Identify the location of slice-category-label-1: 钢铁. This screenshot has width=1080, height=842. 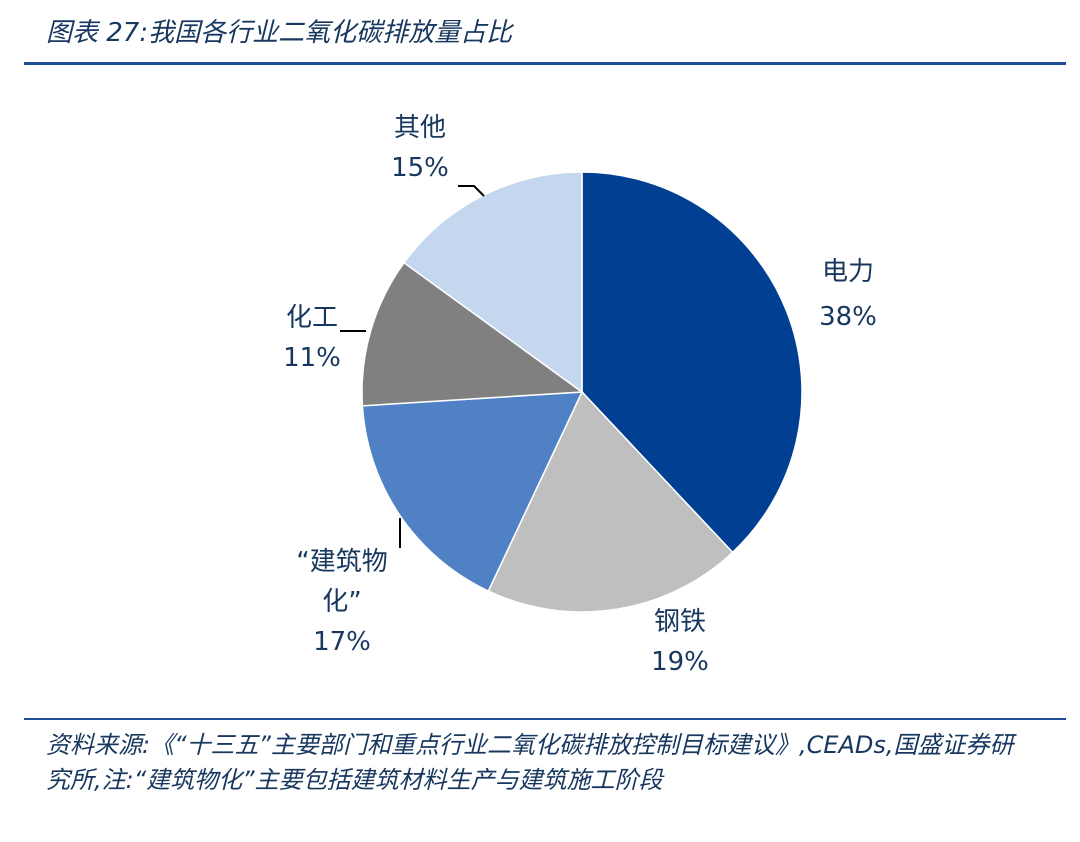
(680, 622).